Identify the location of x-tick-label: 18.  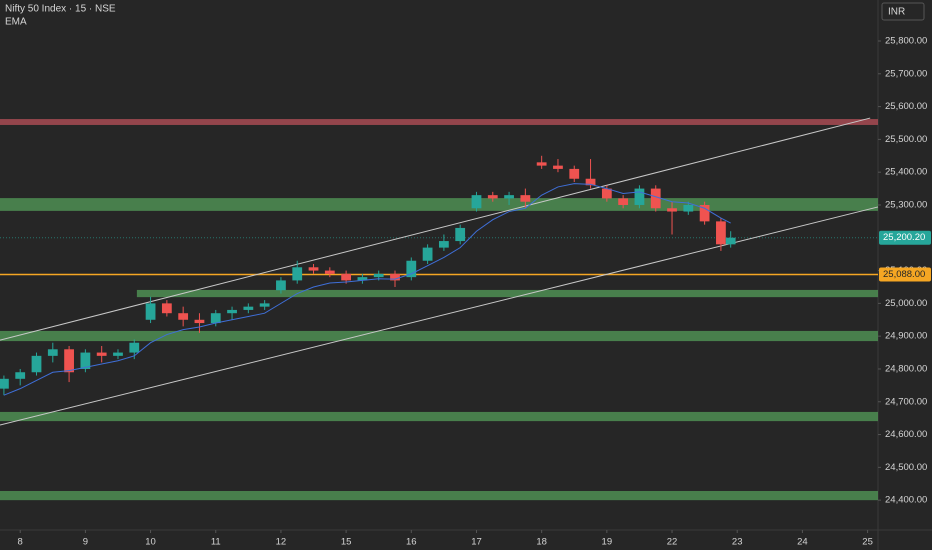
(541, 542).